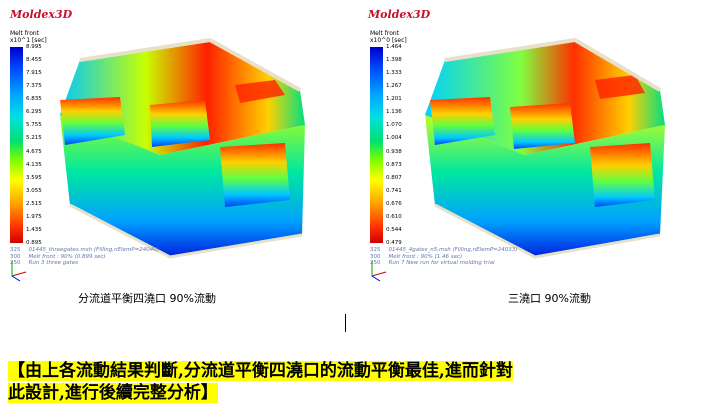 This screenshot has height=418, width=701. Describe the element at coordinates (34, 151) in the screenshot. I see `scale-tick-label: 4.675` at that location.